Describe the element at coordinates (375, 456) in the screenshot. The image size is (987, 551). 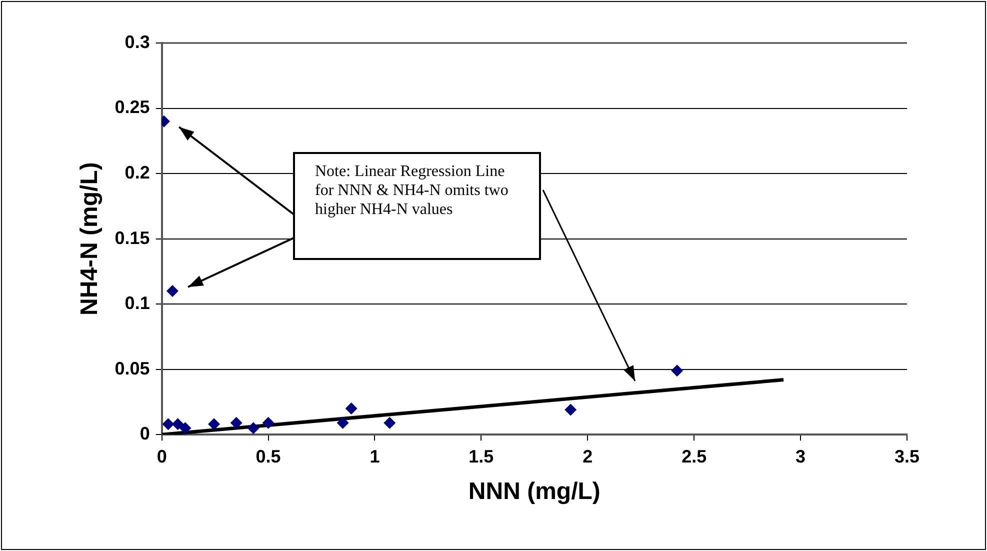
I see `x-tick-label: 1` at that location.